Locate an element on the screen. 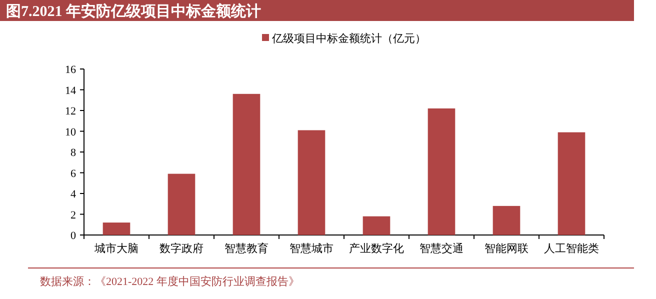  x-tick-label: 智慧城市 is located at coordinates (312, 248).